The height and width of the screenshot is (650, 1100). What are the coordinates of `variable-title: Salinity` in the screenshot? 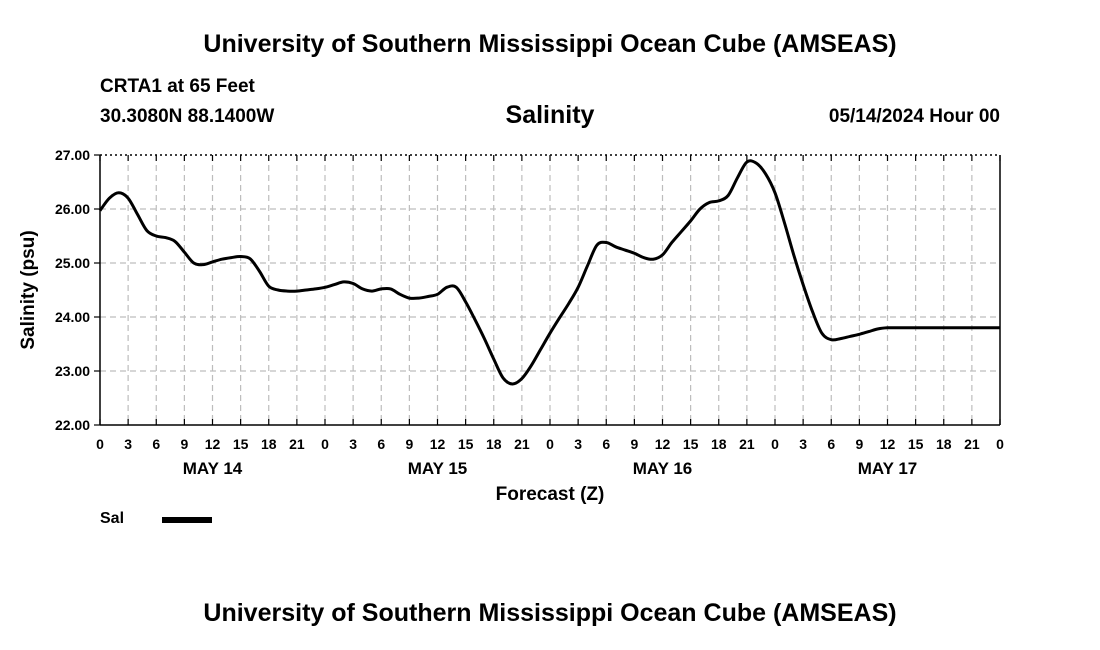 It's located at (550, 115).